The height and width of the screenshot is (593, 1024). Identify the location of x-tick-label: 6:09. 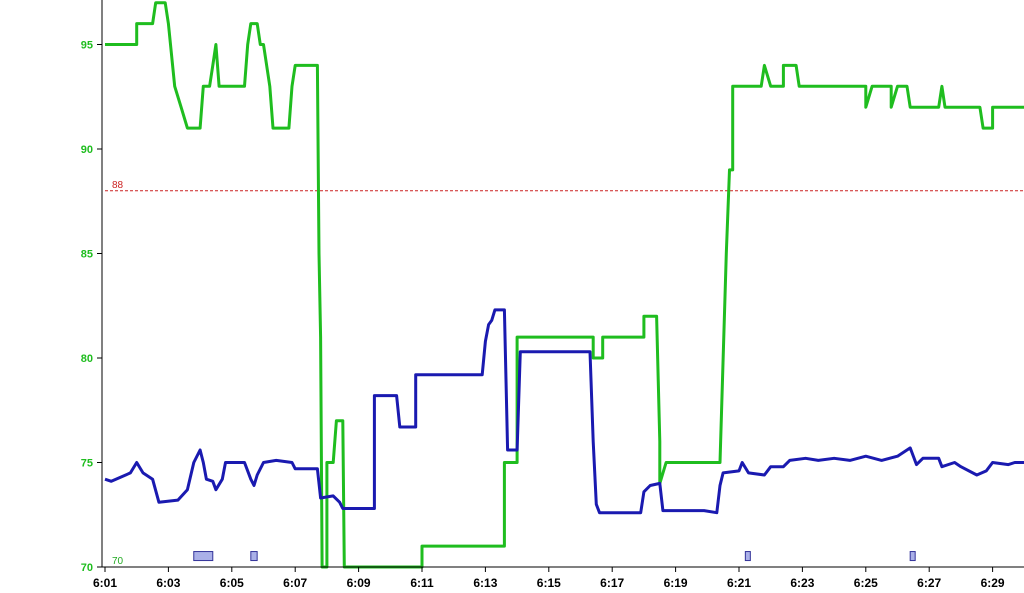
(359, 583).